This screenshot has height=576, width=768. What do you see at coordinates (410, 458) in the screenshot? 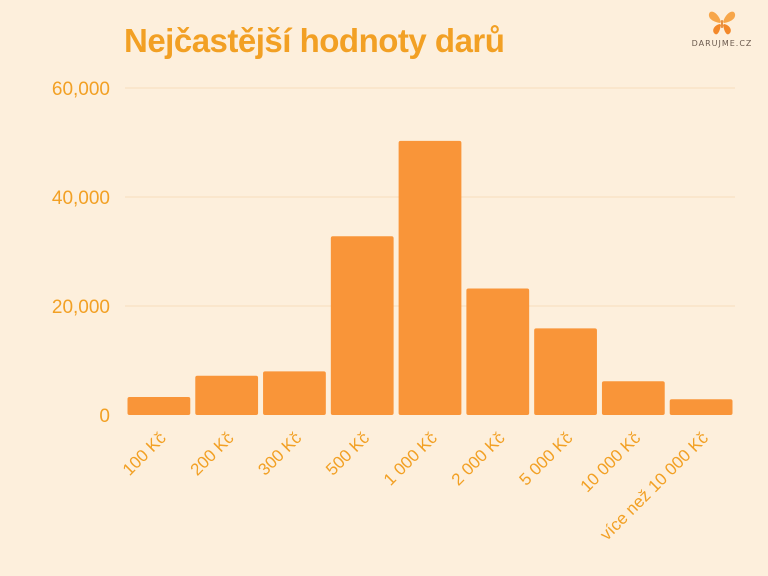
I see `x-tick-label: 1 000 Kč` at bounding box center [410, 458].